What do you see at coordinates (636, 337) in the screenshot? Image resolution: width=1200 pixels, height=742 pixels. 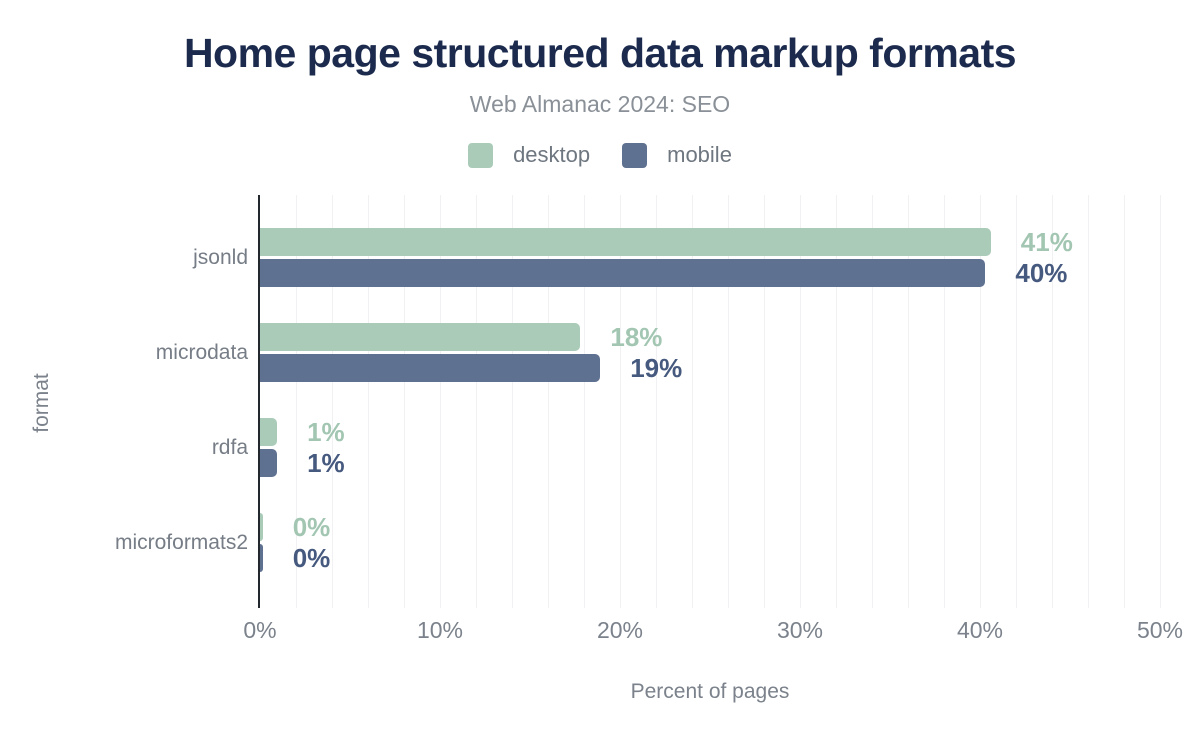 I see `value-label-desktop-microdata: 18%` at bounding box center [636, 337].